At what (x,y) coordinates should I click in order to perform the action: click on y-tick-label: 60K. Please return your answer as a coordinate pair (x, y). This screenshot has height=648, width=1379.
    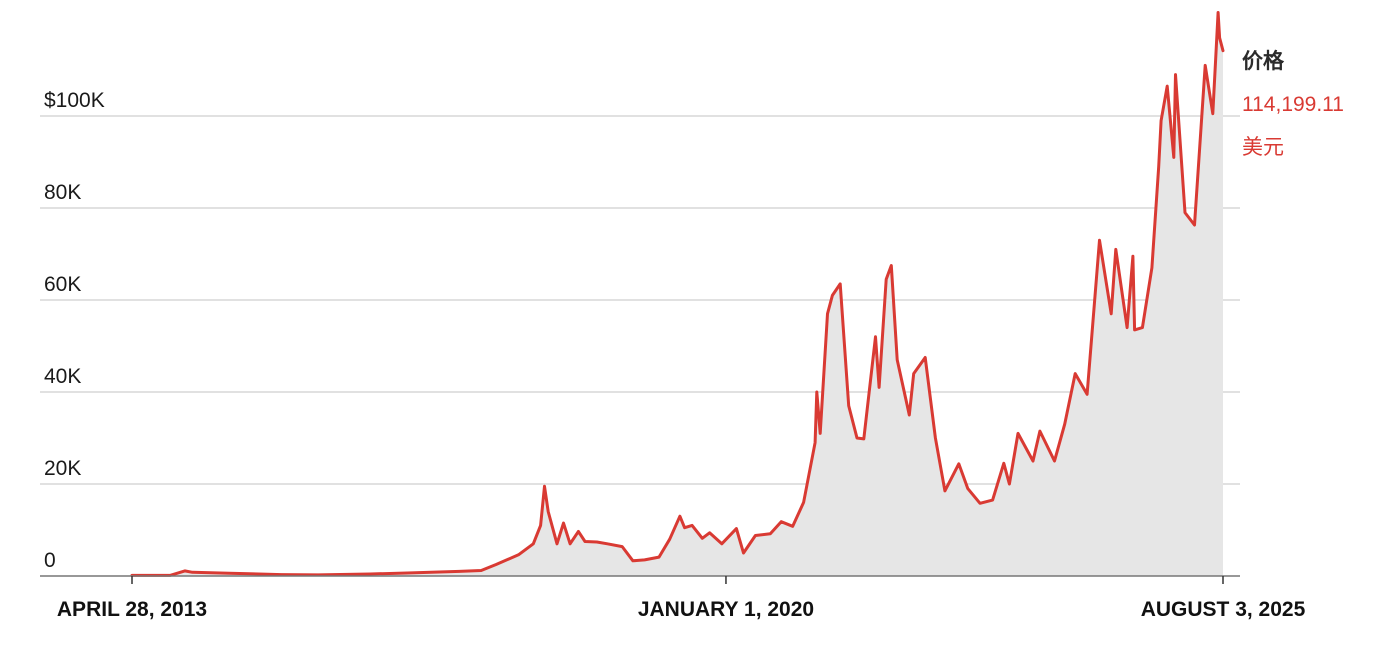
    Looking at the image, I should click on (62, 284).